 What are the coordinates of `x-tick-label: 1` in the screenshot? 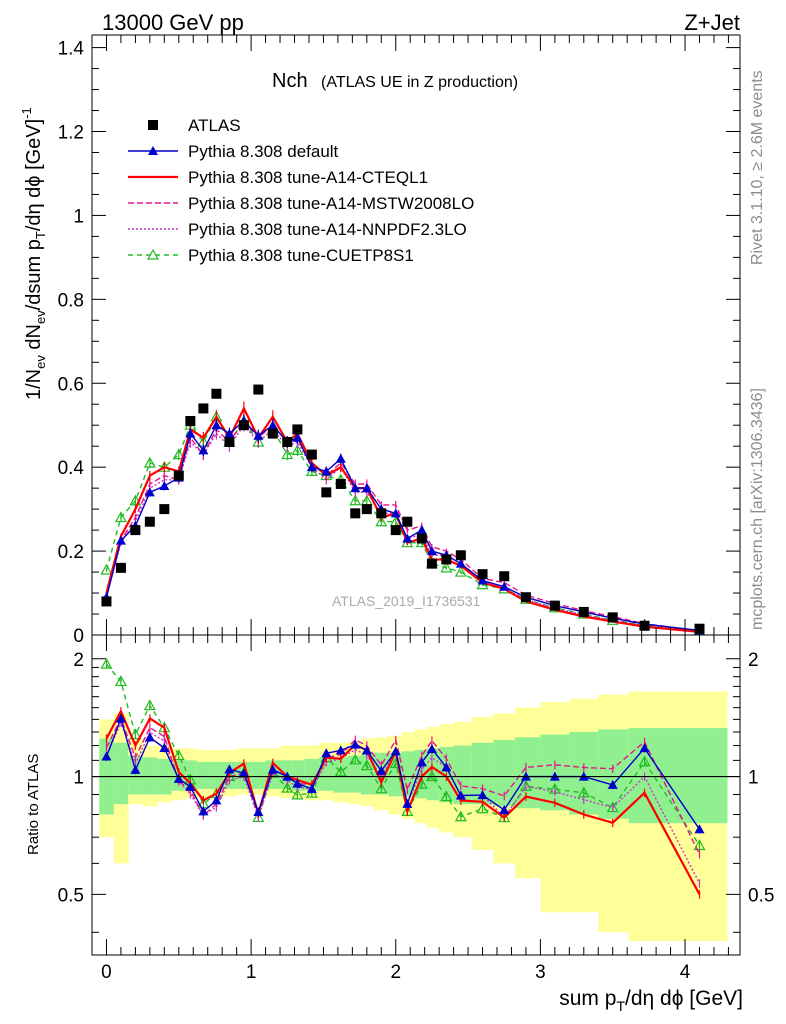 It's located at (251, 972).